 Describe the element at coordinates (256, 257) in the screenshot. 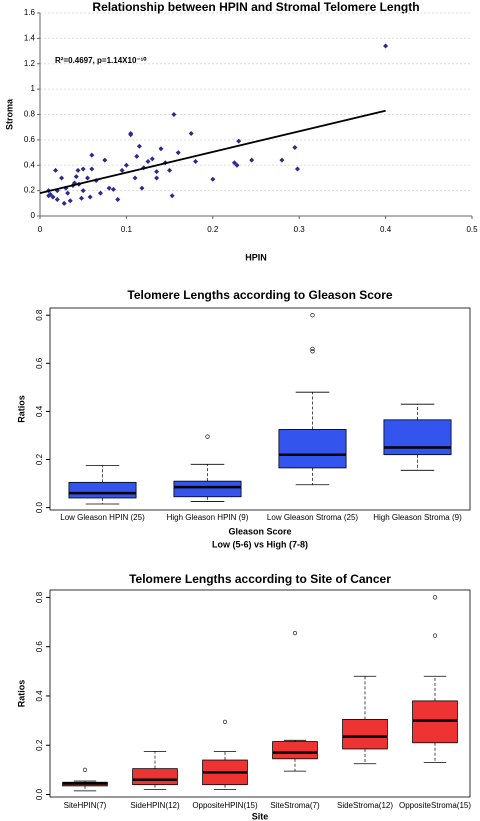

I see `x-axis-label: HPIN` at that location.